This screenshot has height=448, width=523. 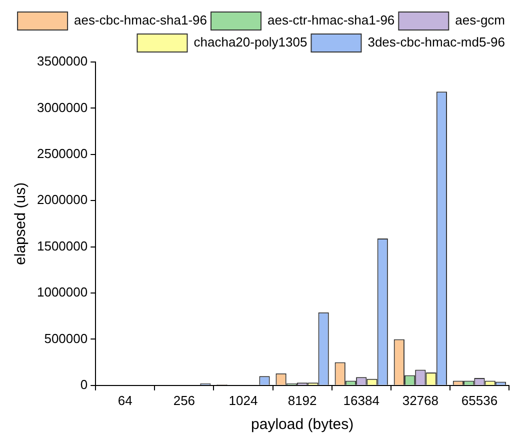 I want to click on x-tick-label: 1024, so click(x=243, y=400).